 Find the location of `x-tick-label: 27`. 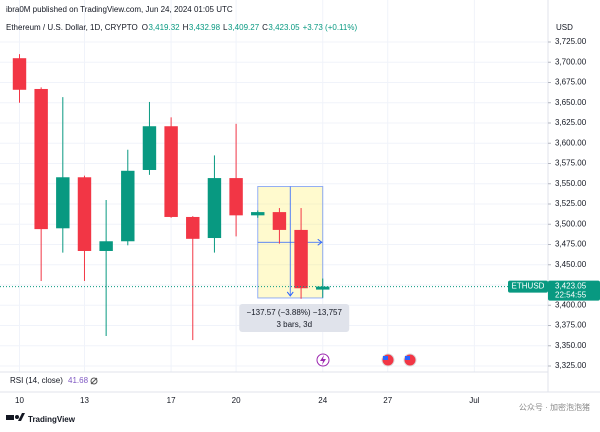

x-tick-label: 27 is located at coordinates (387, 400).